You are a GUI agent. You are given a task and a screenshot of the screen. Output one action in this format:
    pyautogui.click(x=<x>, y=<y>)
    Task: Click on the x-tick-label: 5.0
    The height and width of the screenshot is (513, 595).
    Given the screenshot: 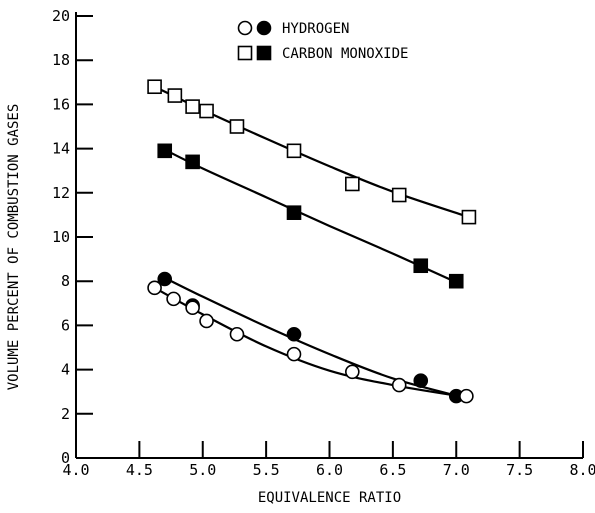 What is the action you would take?
    pyautogui.click(x=202, y=470)
    